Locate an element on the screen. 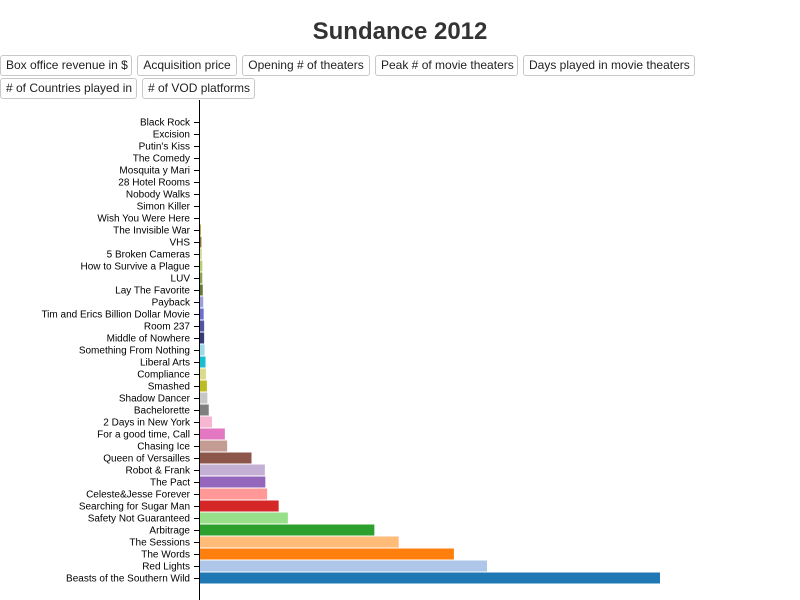  y-tick-label-12: How to Survive a Plague is located at coordinates (135, 267).